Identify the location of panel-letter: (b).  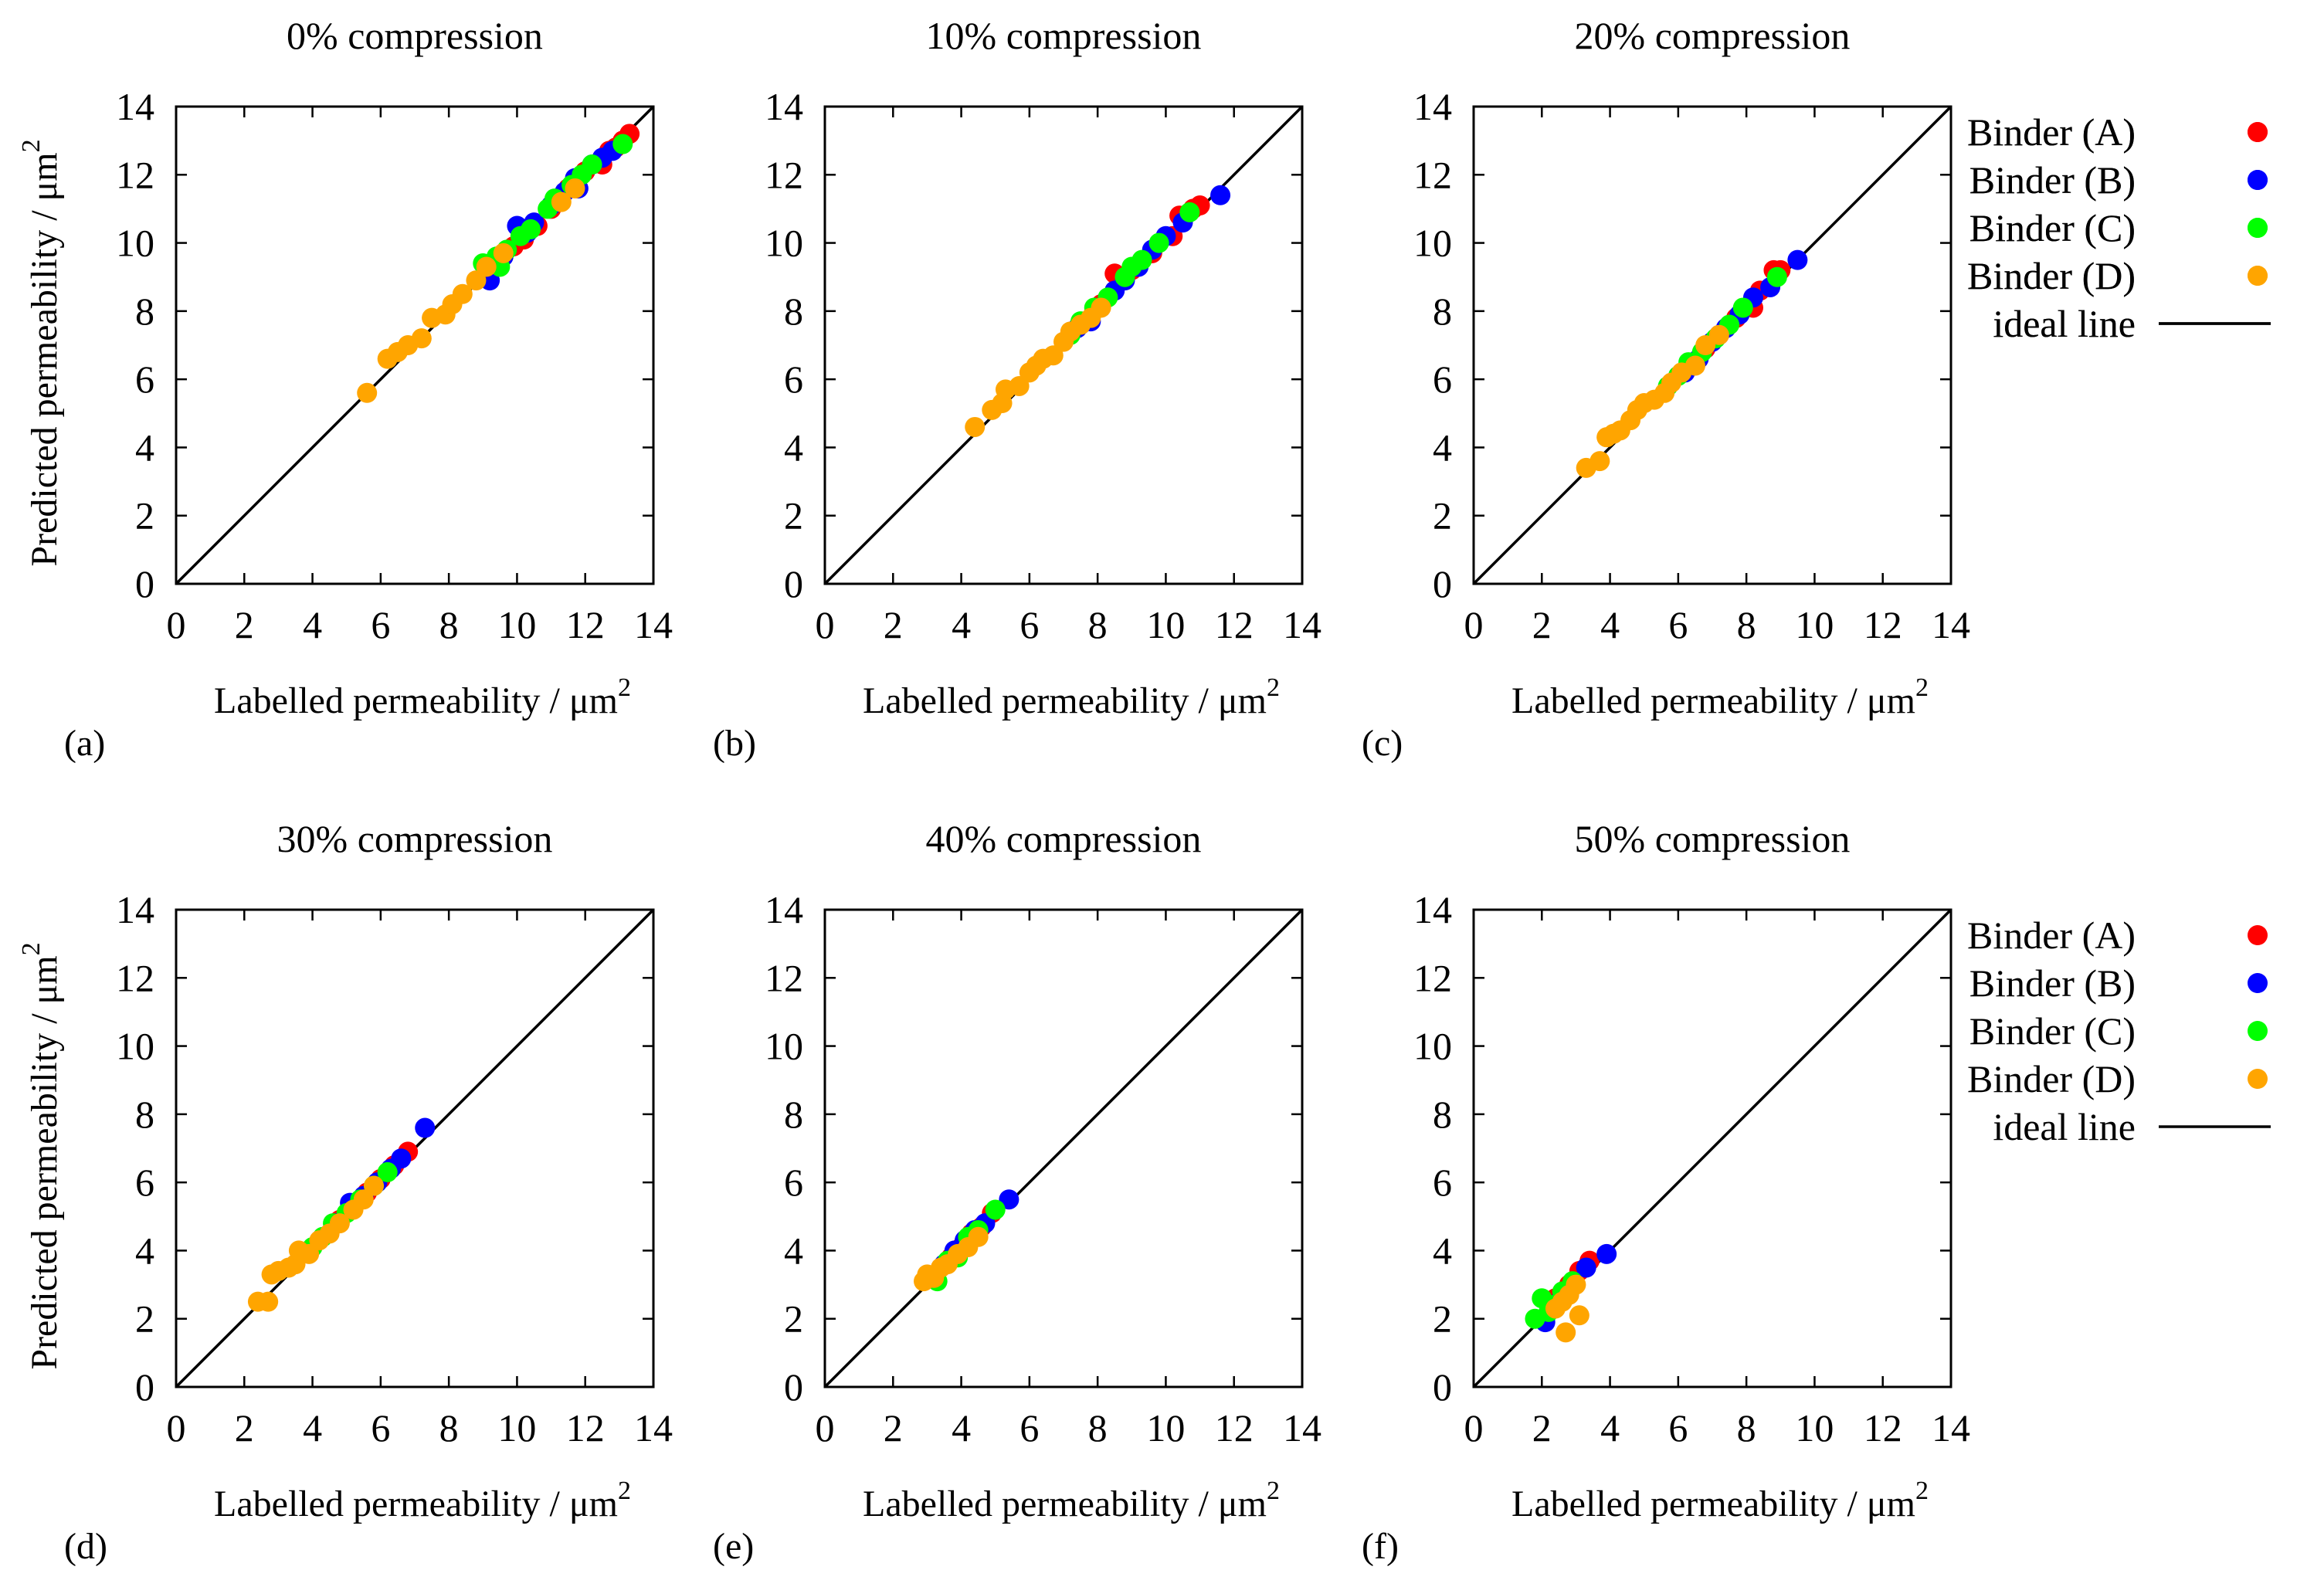
(734, 743).